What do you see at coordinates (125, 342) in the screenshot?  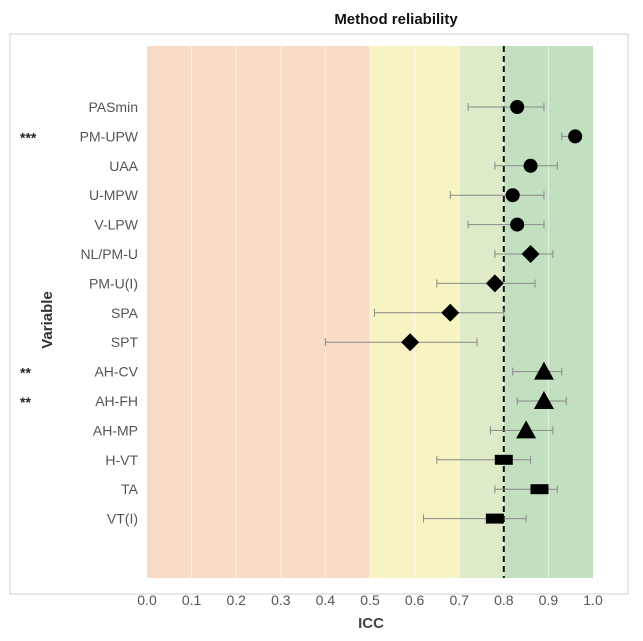 I see `category-label: SPT` at bounding box center [125, 342].